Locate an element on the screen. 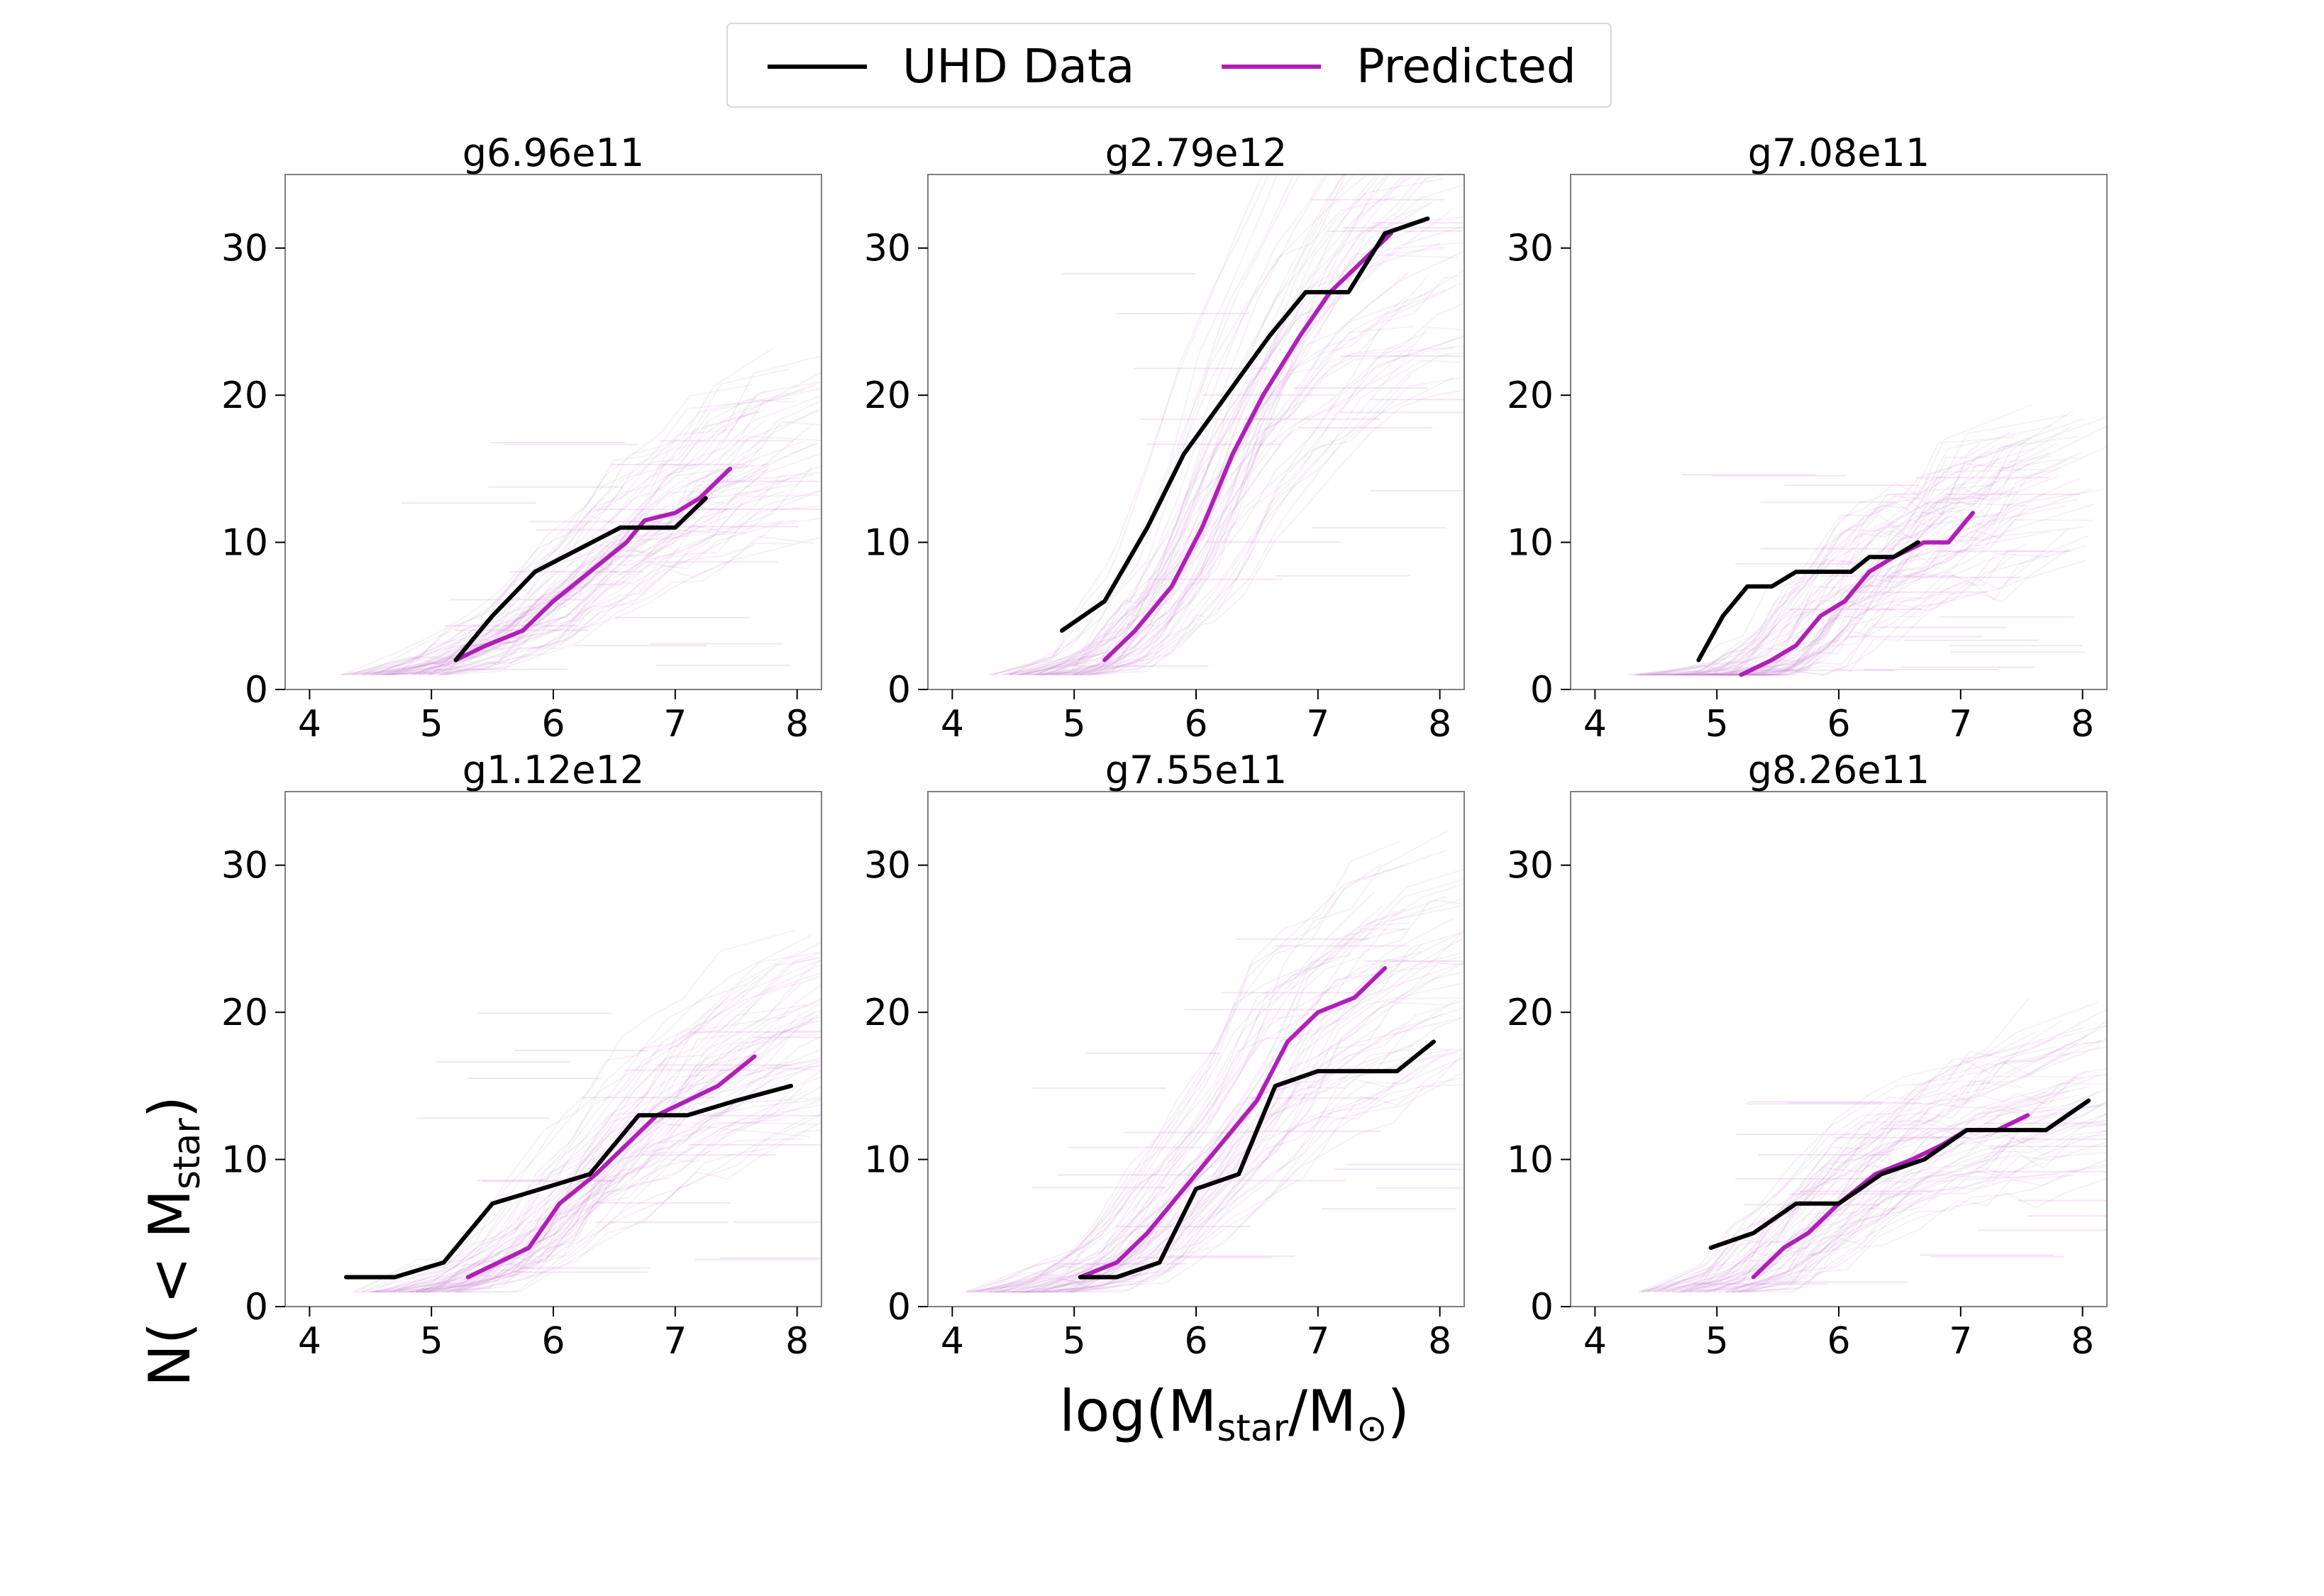 This screenshot has height=1596, width=2324. legend-item-uhd-data: UHD Data is located at coordinates (951, 66).